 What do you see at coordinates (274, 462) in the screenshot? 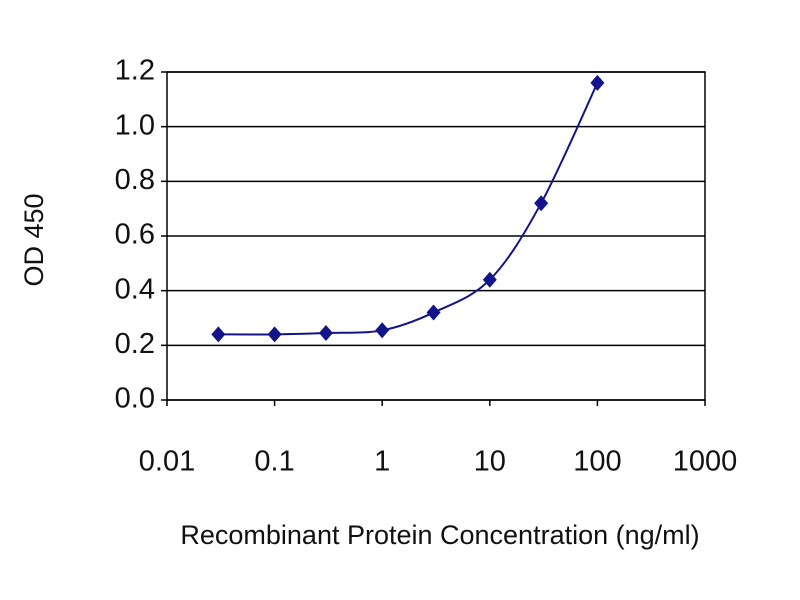
I see `x-tick-label: 0.1` at bounding box center [274, 462].